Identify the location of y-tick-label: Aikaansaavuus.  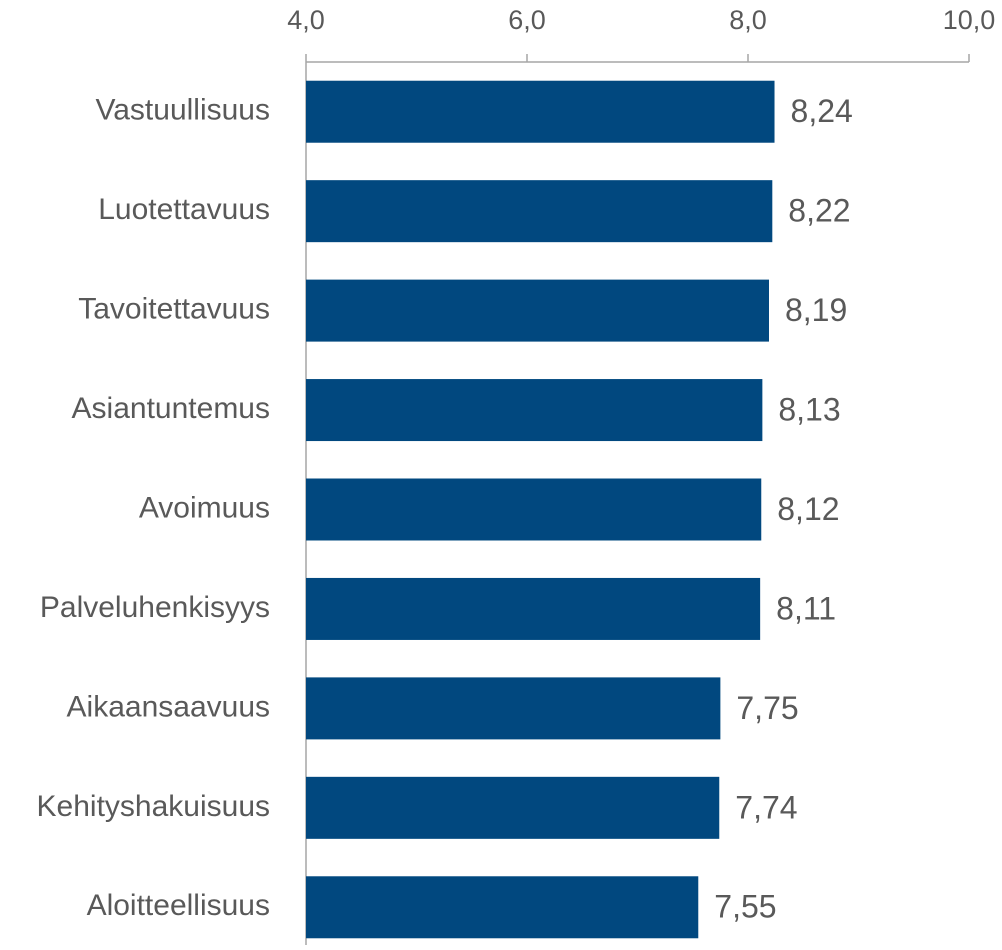
(168, 706).